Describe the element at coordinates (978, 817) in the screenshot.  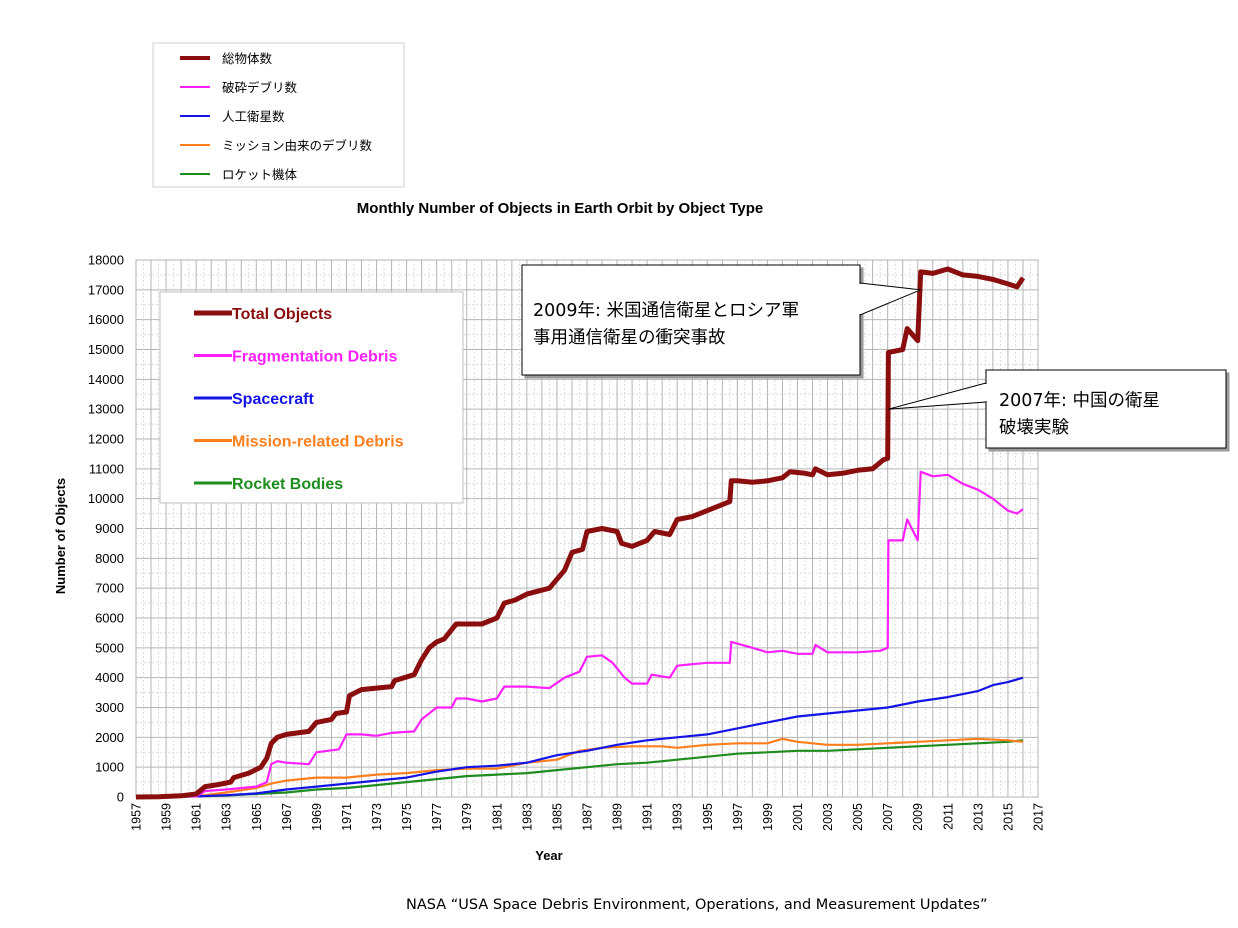
I see `x-tick-label: 2013` at that location.